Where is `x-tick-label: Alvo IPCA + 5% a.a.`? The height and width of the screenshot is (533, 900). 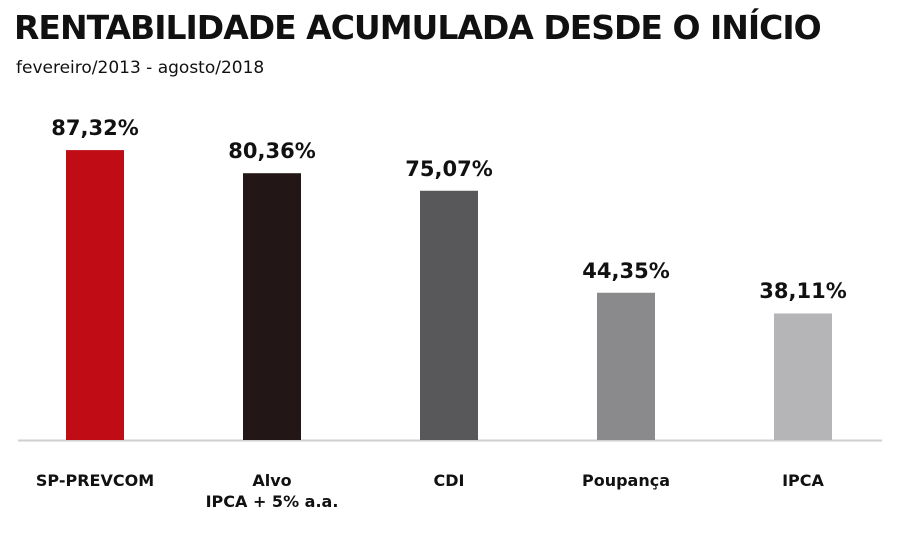 x-tick-label: Alvo IPCA + 5% a.a. is located at coordinates (272, 491).